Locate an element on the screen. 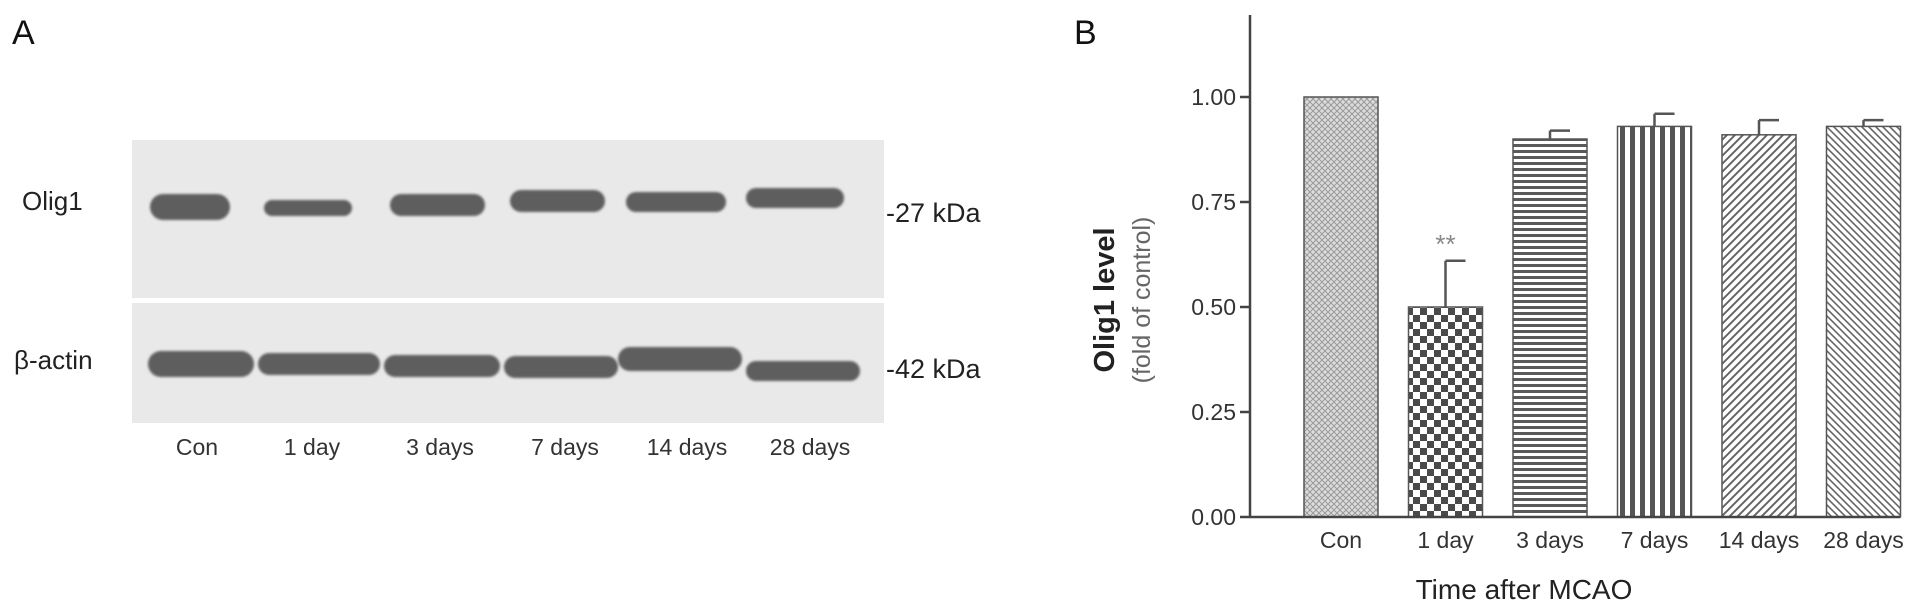  error-bars-group is located at coordinates (1664, 209).